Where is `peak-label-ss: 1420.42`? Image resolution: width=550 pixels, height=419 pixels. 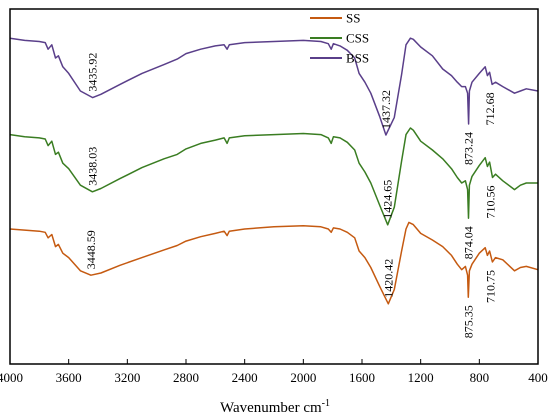
peak-label-ss: 1420.42 is located at coordinates (388, 278).